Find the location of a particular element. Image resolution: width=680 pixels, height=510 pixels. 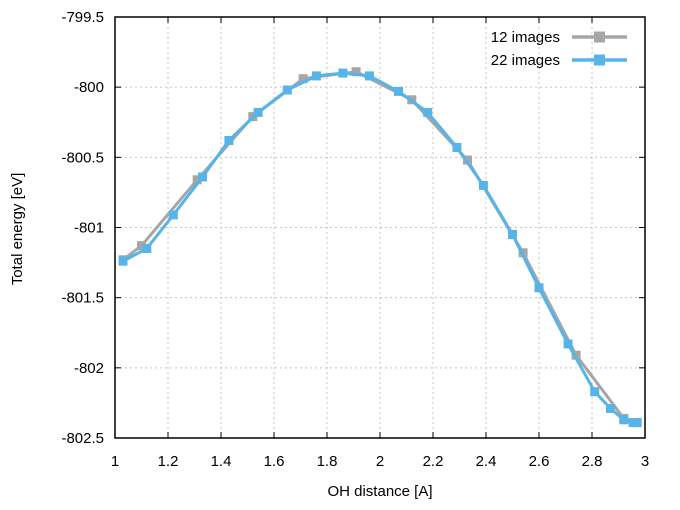

x-tick-label: 1.6 is located at coordinates (274, 461).